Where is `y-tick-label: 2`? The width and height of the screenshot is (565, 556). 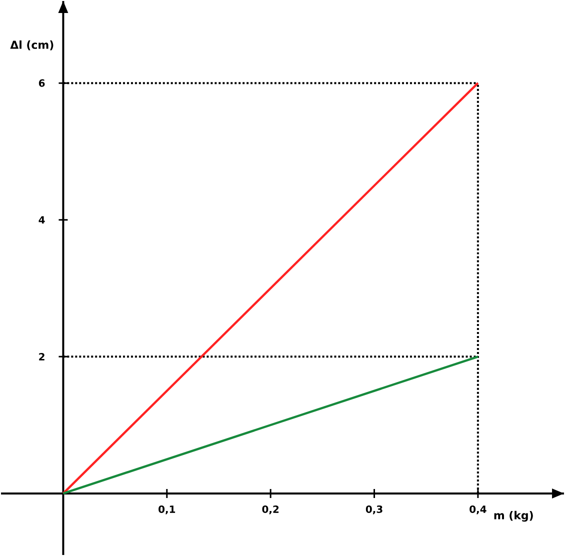 y-tick-label: 2 is located at coordinates (41, 356).